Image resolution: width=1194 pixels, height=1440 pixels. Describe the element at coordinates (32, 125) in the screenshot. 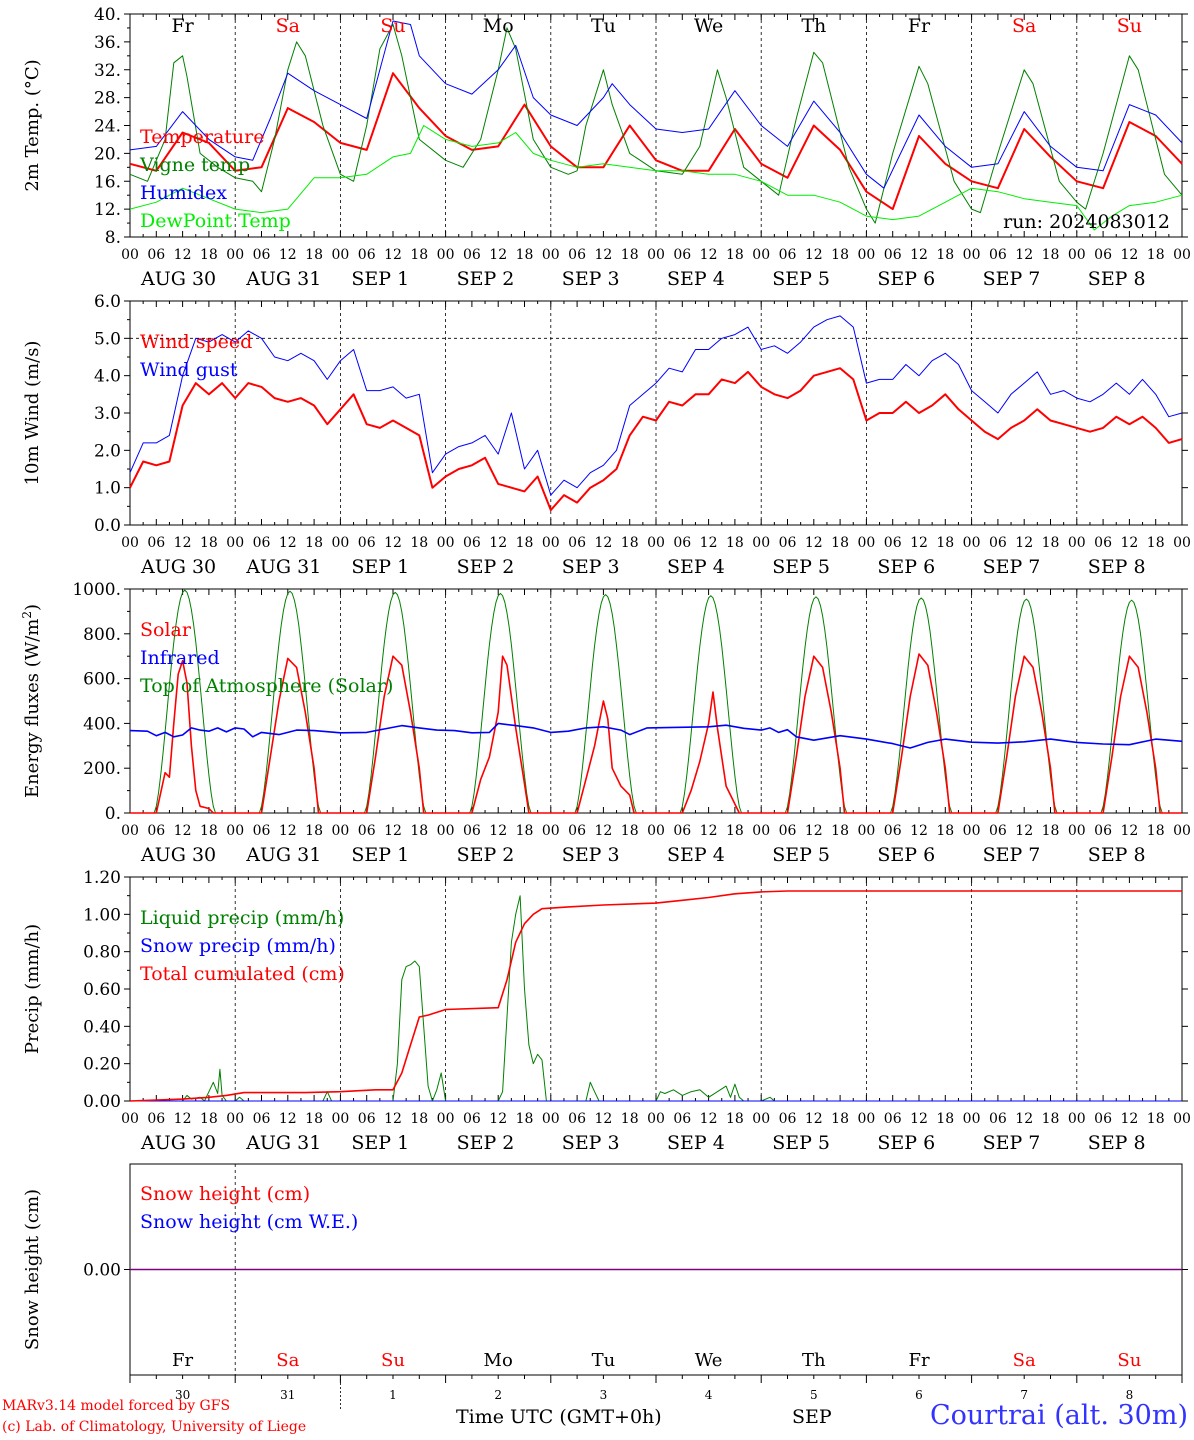

I see `y-axis-label: 2m Temp. (°C)` at that location.